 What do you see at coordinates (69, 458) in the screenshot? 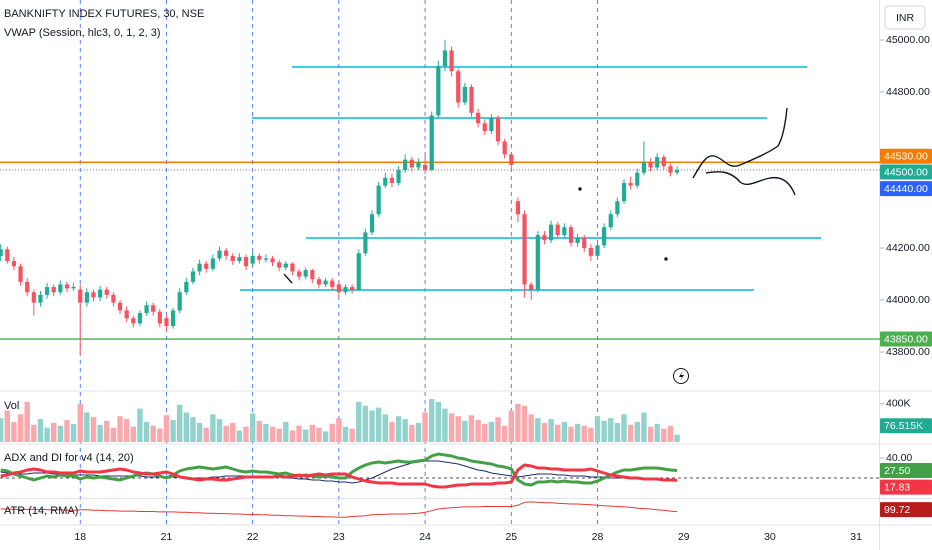
I see `pane-label: ADX and DI for v4 (14, 20)` at bounding box center [69, 458].